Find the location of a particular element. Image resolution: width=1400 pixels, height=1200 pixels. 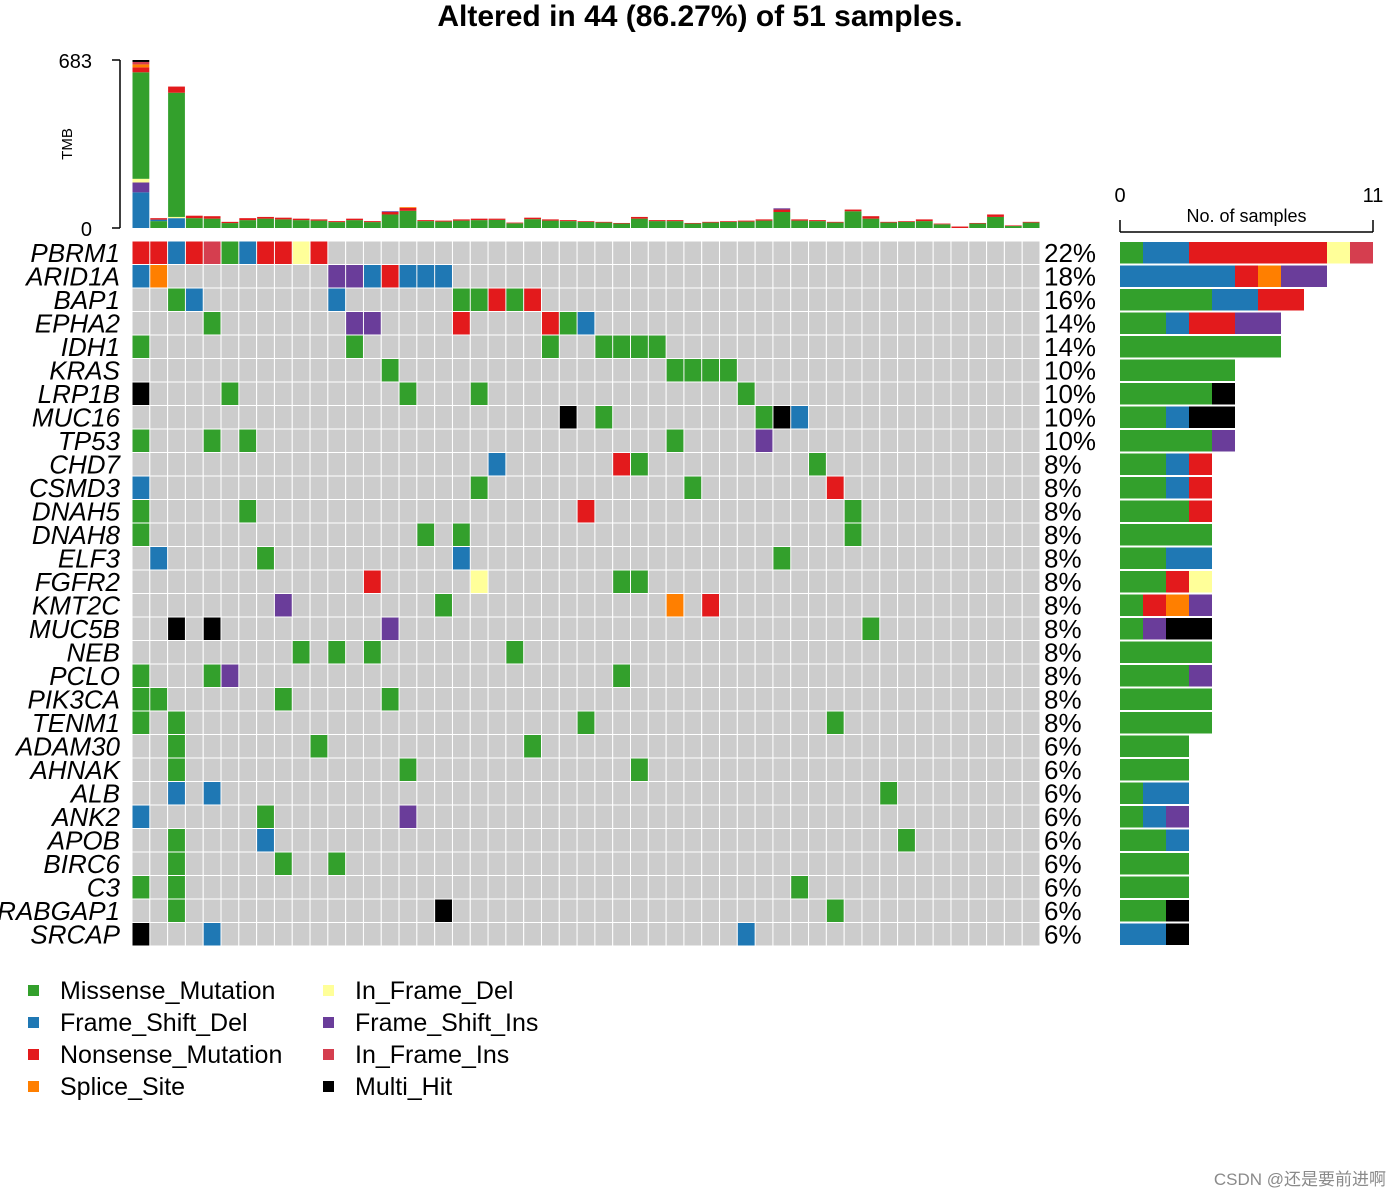

side-bar-segment is located at coordinates (1200, 464).